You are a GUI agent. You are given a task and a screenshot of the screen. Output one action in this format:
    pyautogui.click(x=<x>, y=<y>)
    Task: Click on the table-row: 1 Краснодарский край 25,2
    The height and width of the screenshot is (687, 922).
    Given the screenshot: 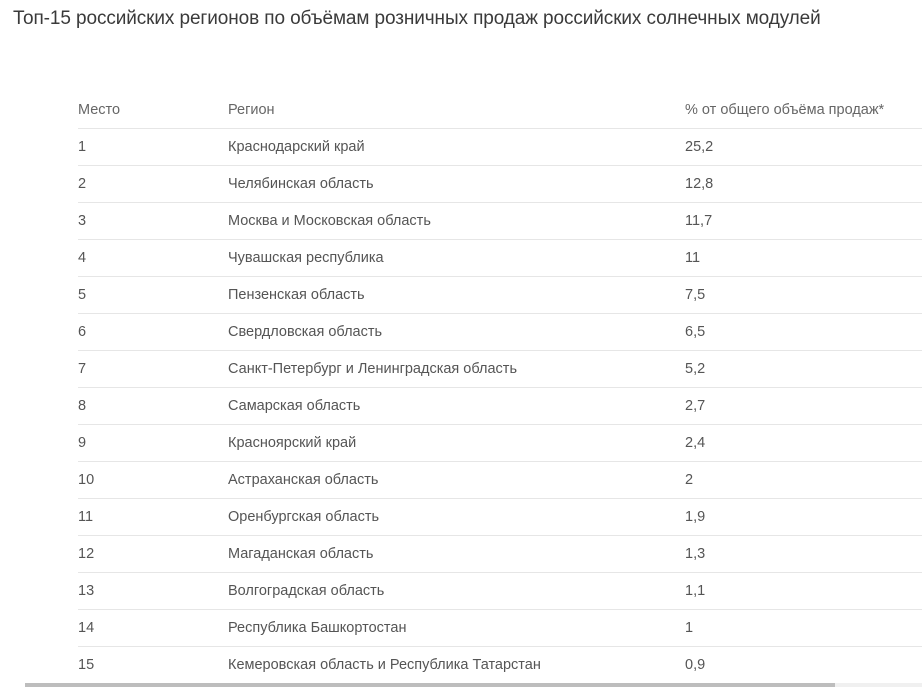 What is the action you would take?
    pyautogui.click(x=500, y=147)
    